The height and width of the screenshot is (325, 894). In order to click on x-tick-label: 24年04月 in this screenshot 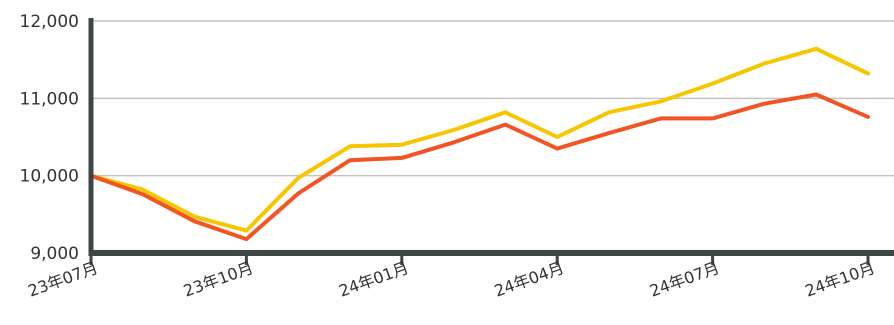, I will do `click(529, 279)`.